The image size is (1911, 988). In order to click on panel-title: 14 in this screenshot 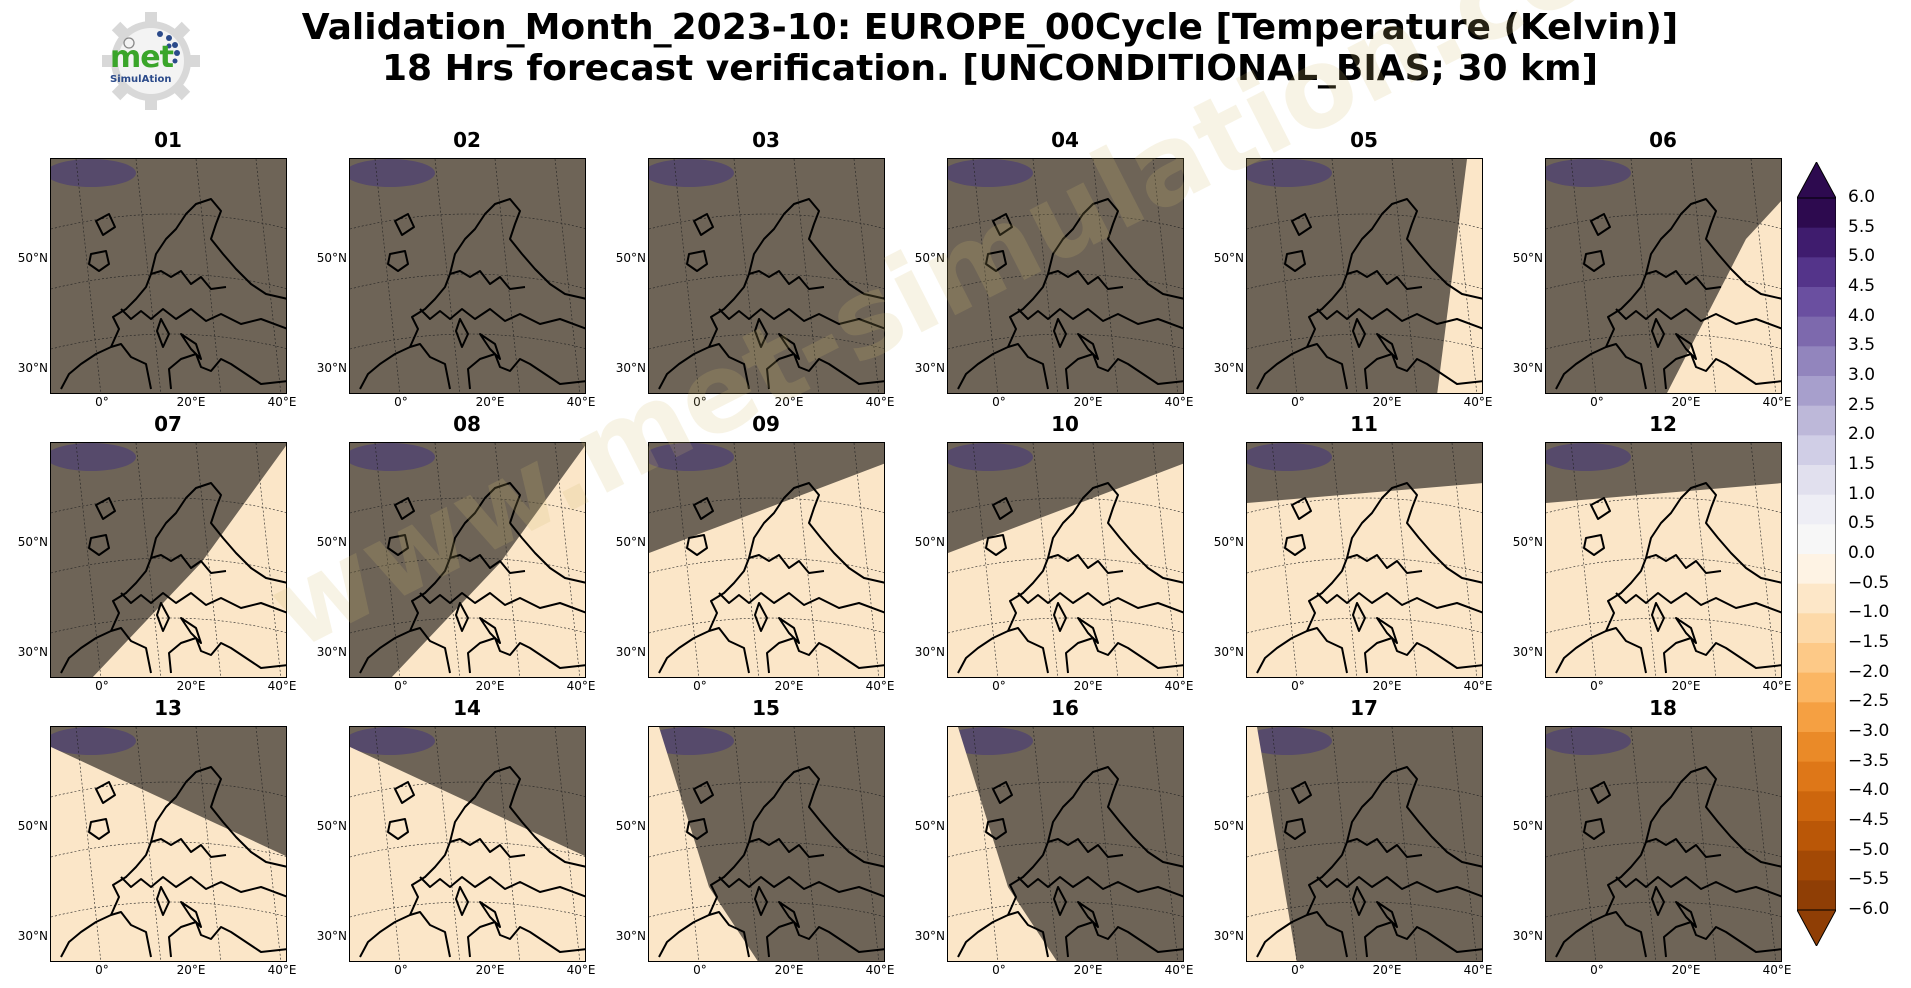, I will do `click(467, 708)`.